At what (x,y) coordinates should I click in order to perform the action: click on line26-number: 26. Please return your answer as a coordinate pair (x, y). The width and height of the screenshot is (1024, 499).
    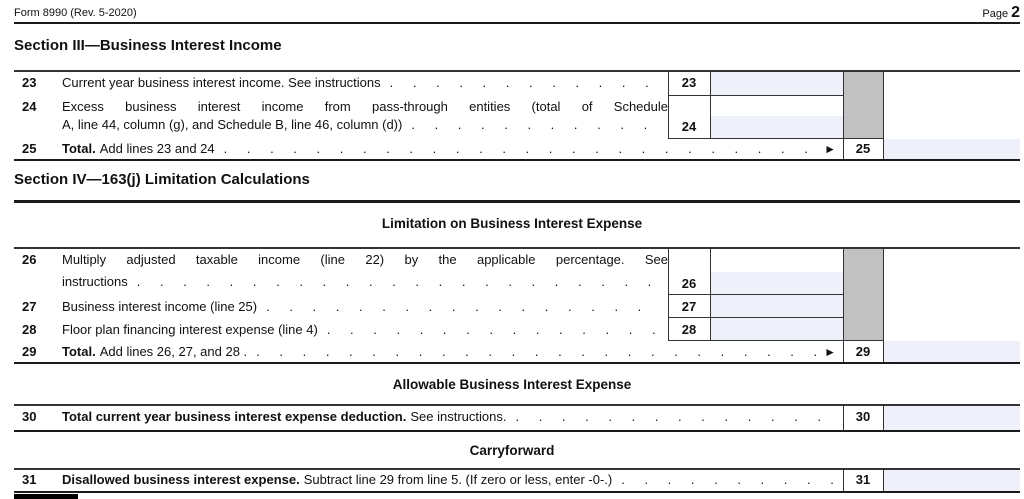
    Looking at the image, I should click on (29, 259).